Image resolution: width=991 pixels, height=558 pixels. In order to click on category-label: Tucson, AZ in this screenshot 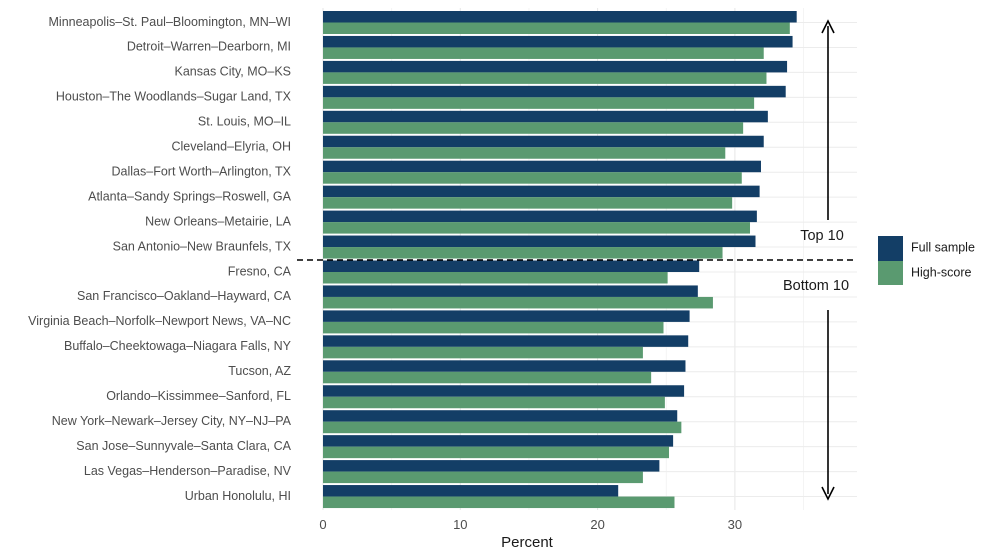, I will do `click(259, 371)`.